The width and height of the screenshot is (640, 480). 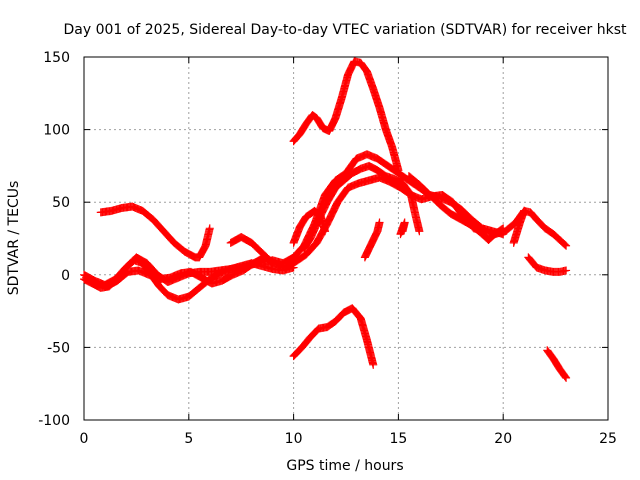 I want to click on x-tick-label: 15, so click(x=398, y=439).